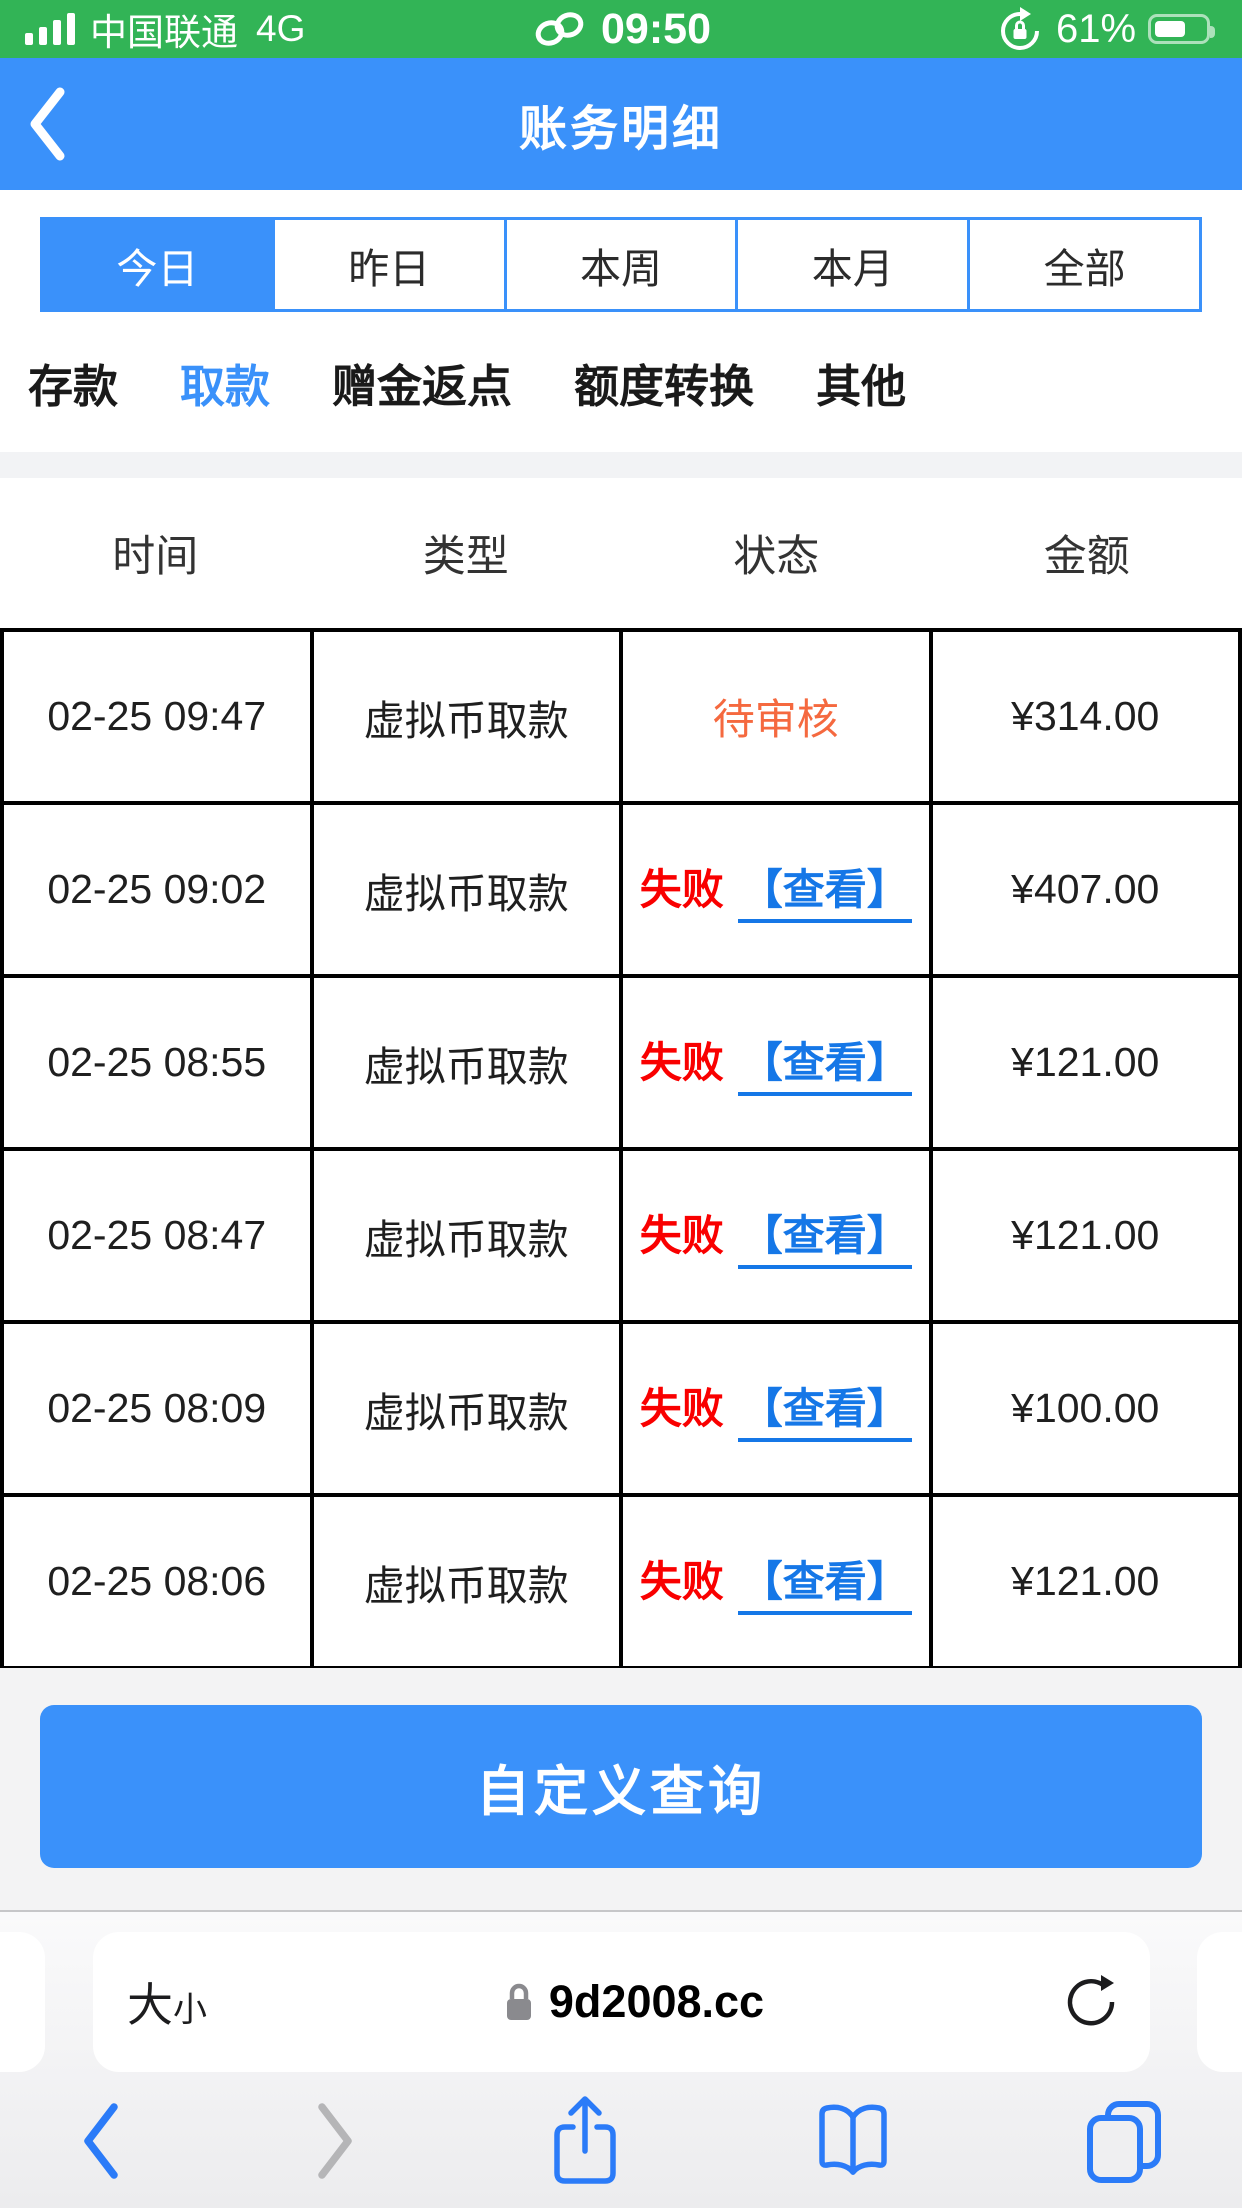  I want to click on table-row: 02-25 09:02 虚拟币取款 失败 【查看】 ¥407.00, so click(621, 889).